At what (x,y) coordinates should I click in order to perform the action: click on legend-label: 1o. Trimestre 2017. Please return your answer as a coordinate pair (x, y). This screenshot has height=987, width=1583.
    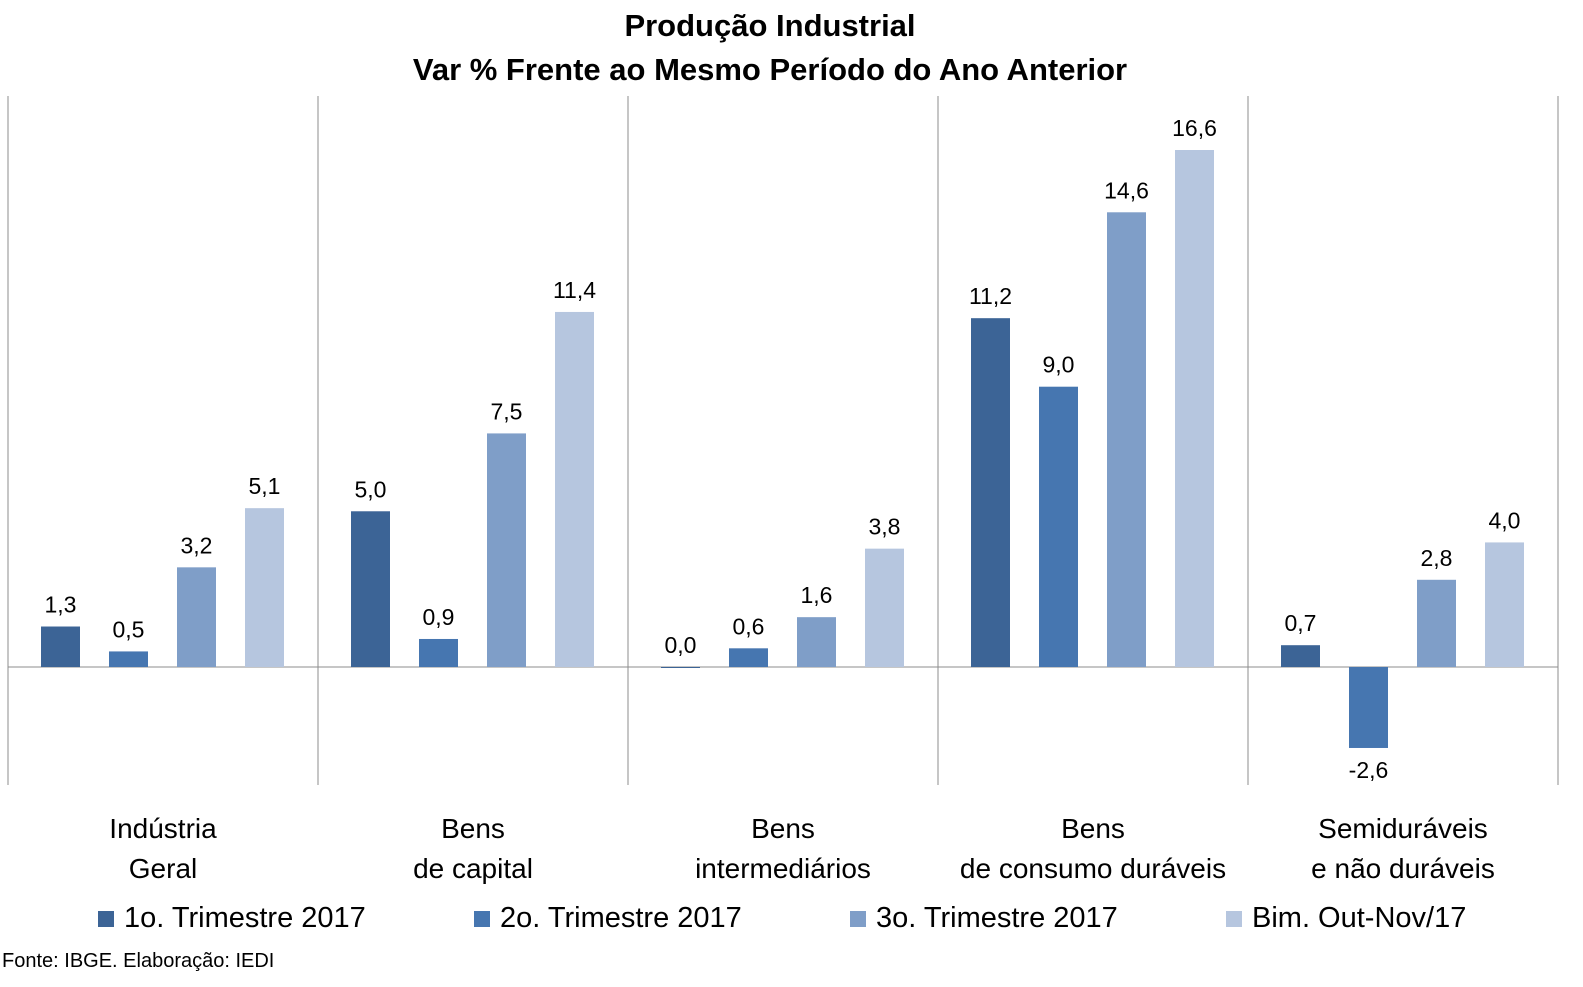
    Looking at the image, I should click on (245, 918).